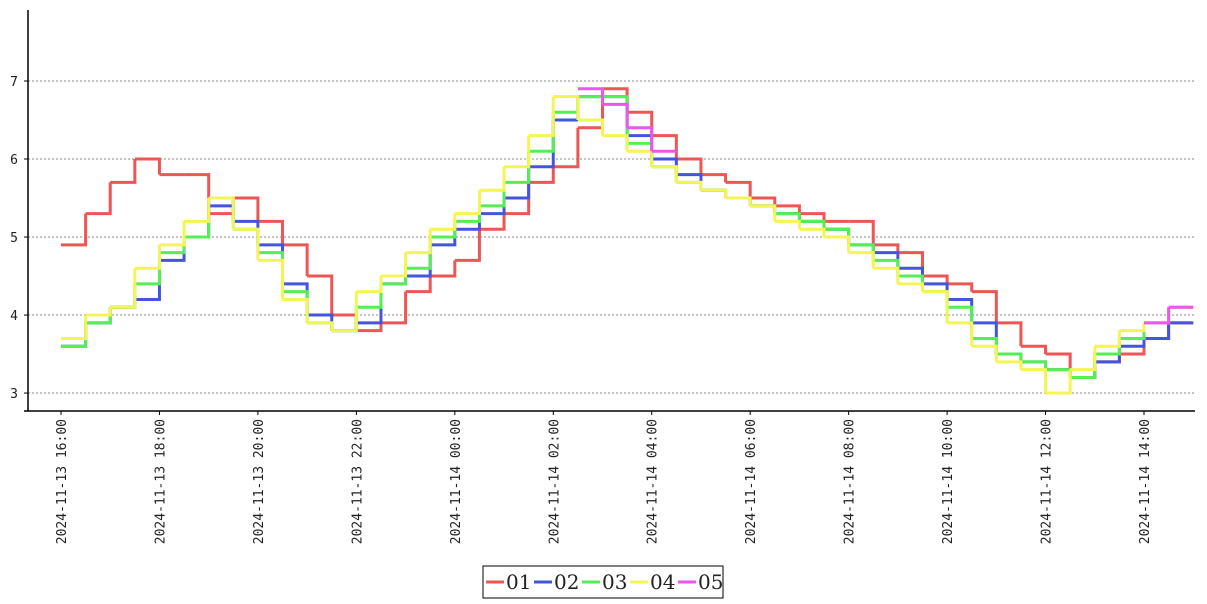  What do you see at coordinates (614, 582) in the screenshot?
I see `legend-label: 03` at bounding box center [614, 582].